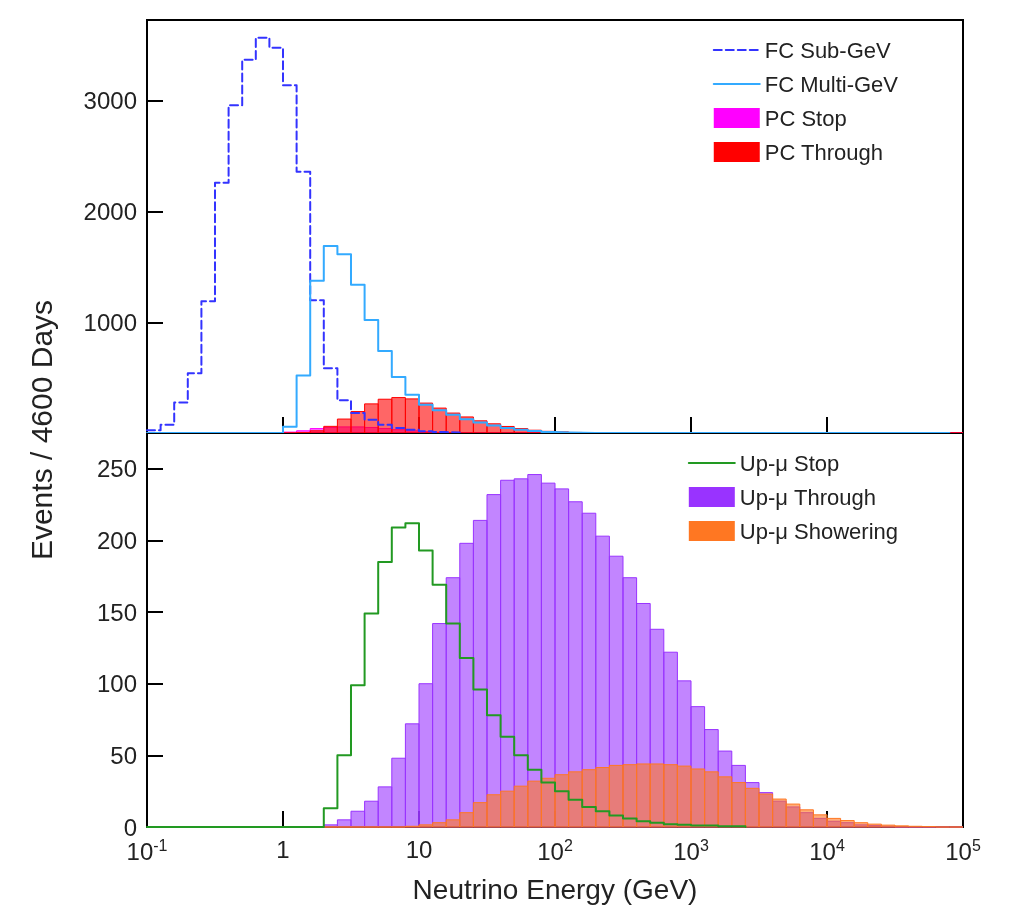 The image size is (1011, 908). Describe the element at coordinates (828, 50) in the screenshot. I see `legend-label: FC Sub-GeV` at that location.